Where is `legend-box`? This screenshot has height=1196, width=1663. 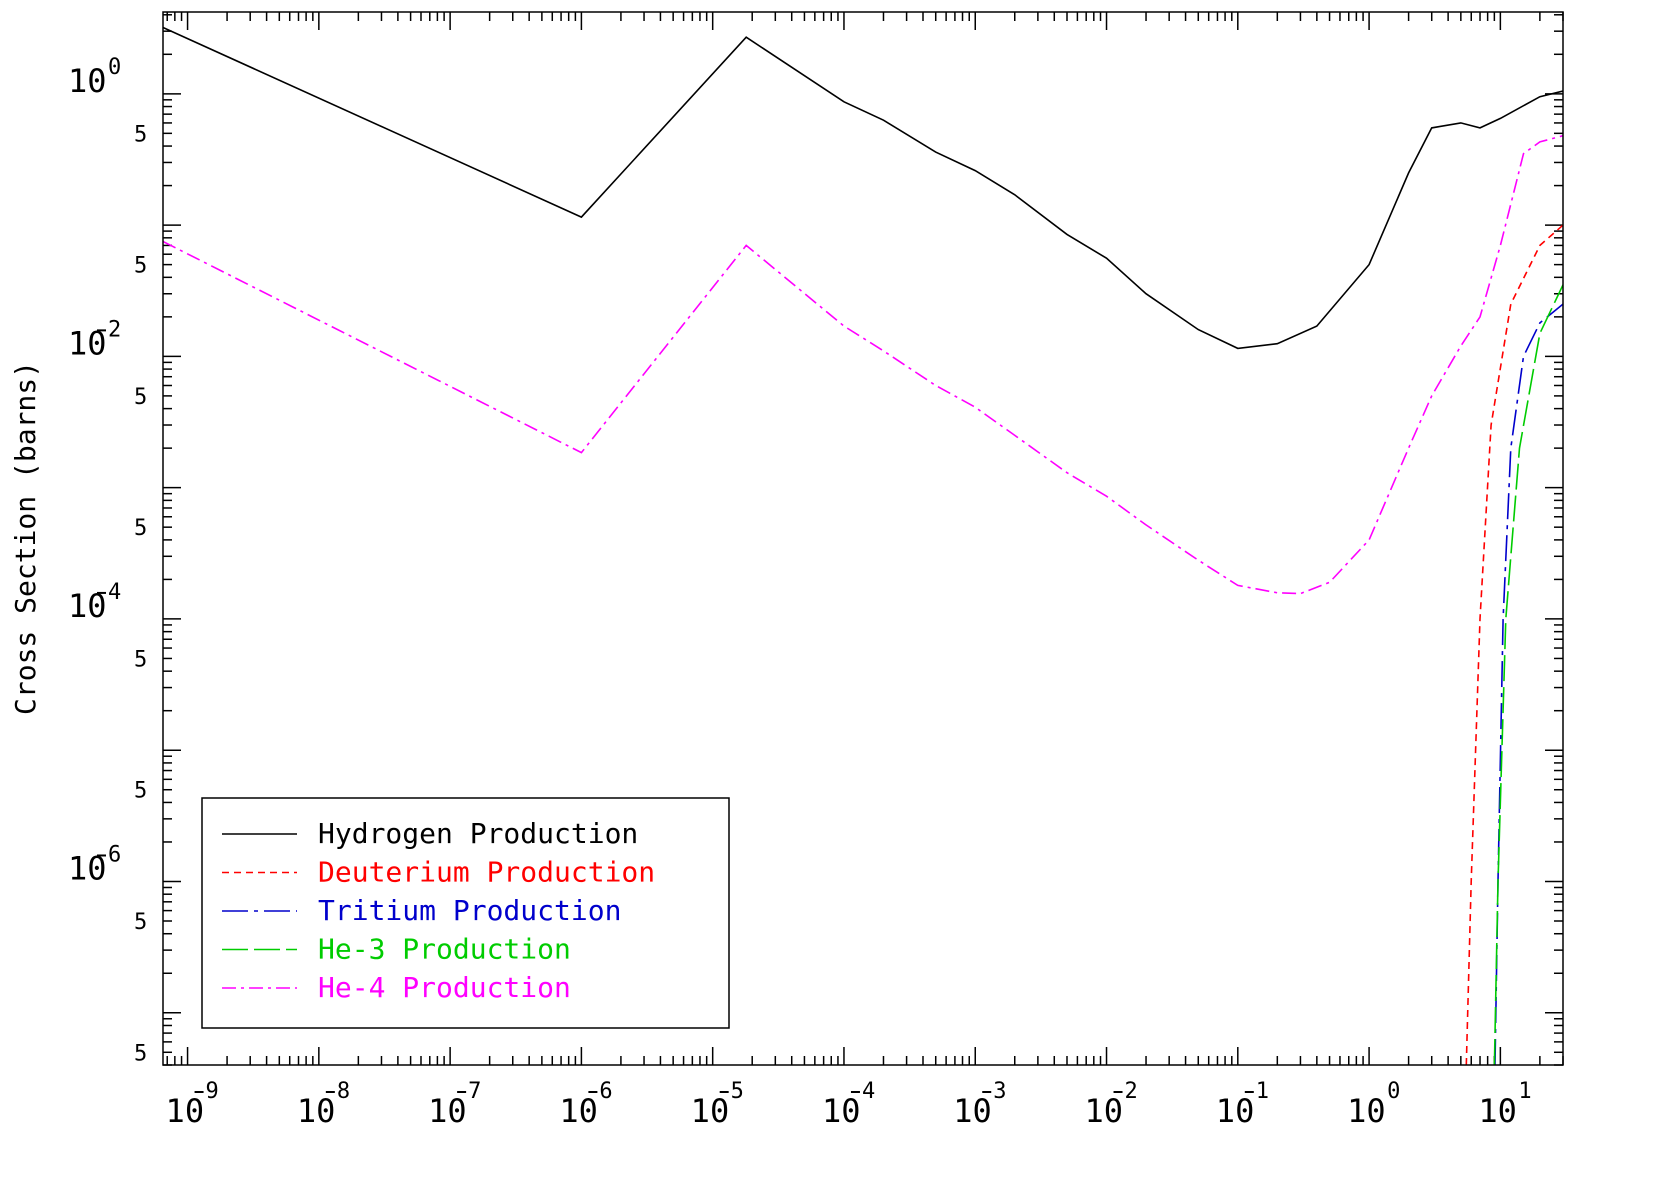 legend-box is located at coordinates (465, 913).